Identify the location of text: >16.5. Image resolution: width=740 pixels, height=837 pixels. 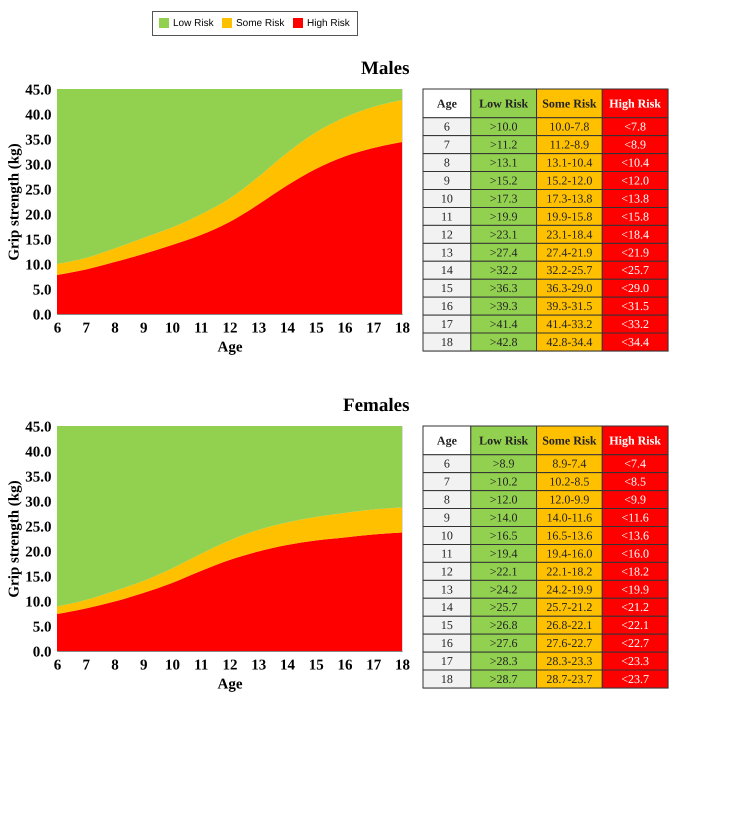
(504, 535).